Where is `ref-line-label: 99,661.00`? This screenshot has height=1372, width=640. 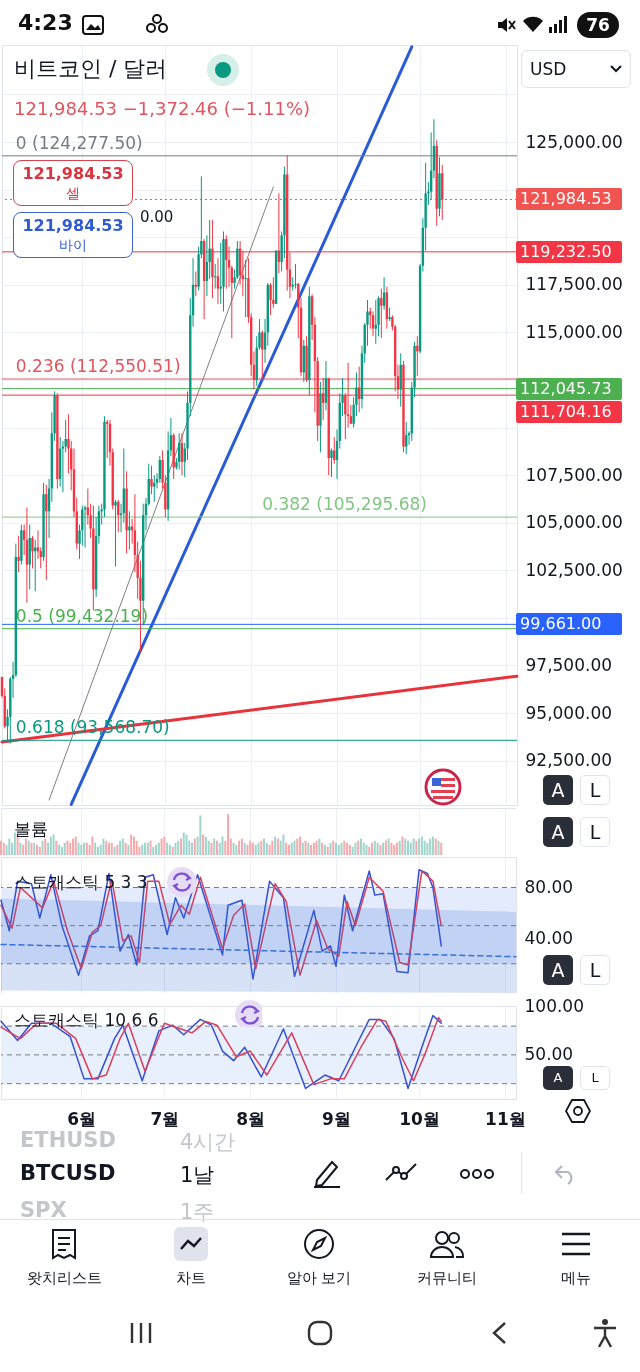 ref-line-label: 99,661.00 is located at coordinates (561, 624).